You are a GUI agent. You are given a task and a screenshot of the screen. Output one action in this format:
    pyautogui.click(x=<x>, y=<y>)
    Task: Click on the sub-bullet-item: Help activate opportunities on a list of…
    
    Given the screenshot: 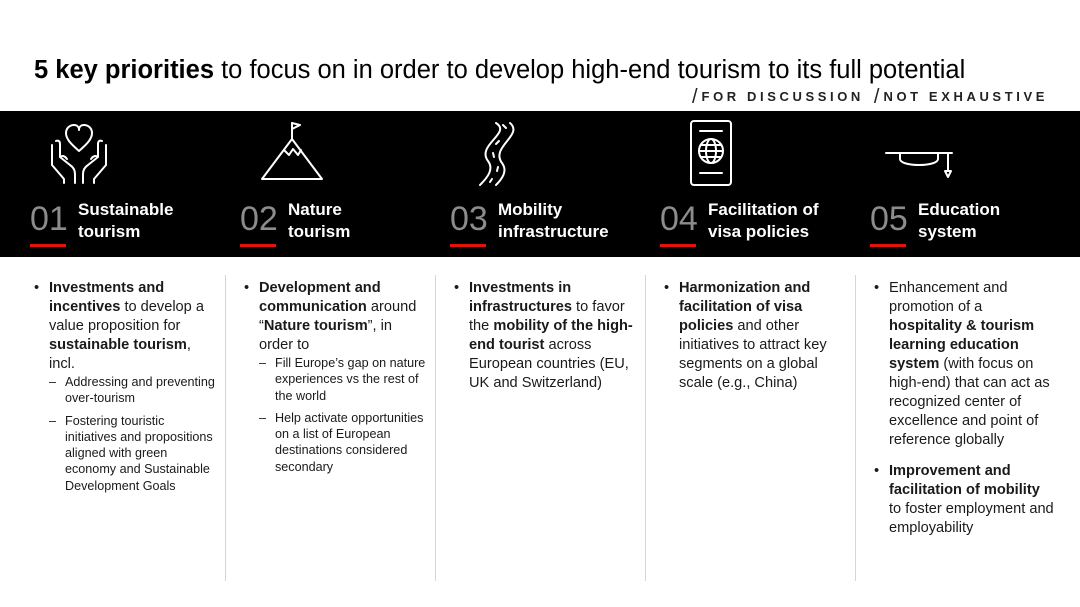 What is the action you would take?
    pyautogui.click(x=342, y=442)
    